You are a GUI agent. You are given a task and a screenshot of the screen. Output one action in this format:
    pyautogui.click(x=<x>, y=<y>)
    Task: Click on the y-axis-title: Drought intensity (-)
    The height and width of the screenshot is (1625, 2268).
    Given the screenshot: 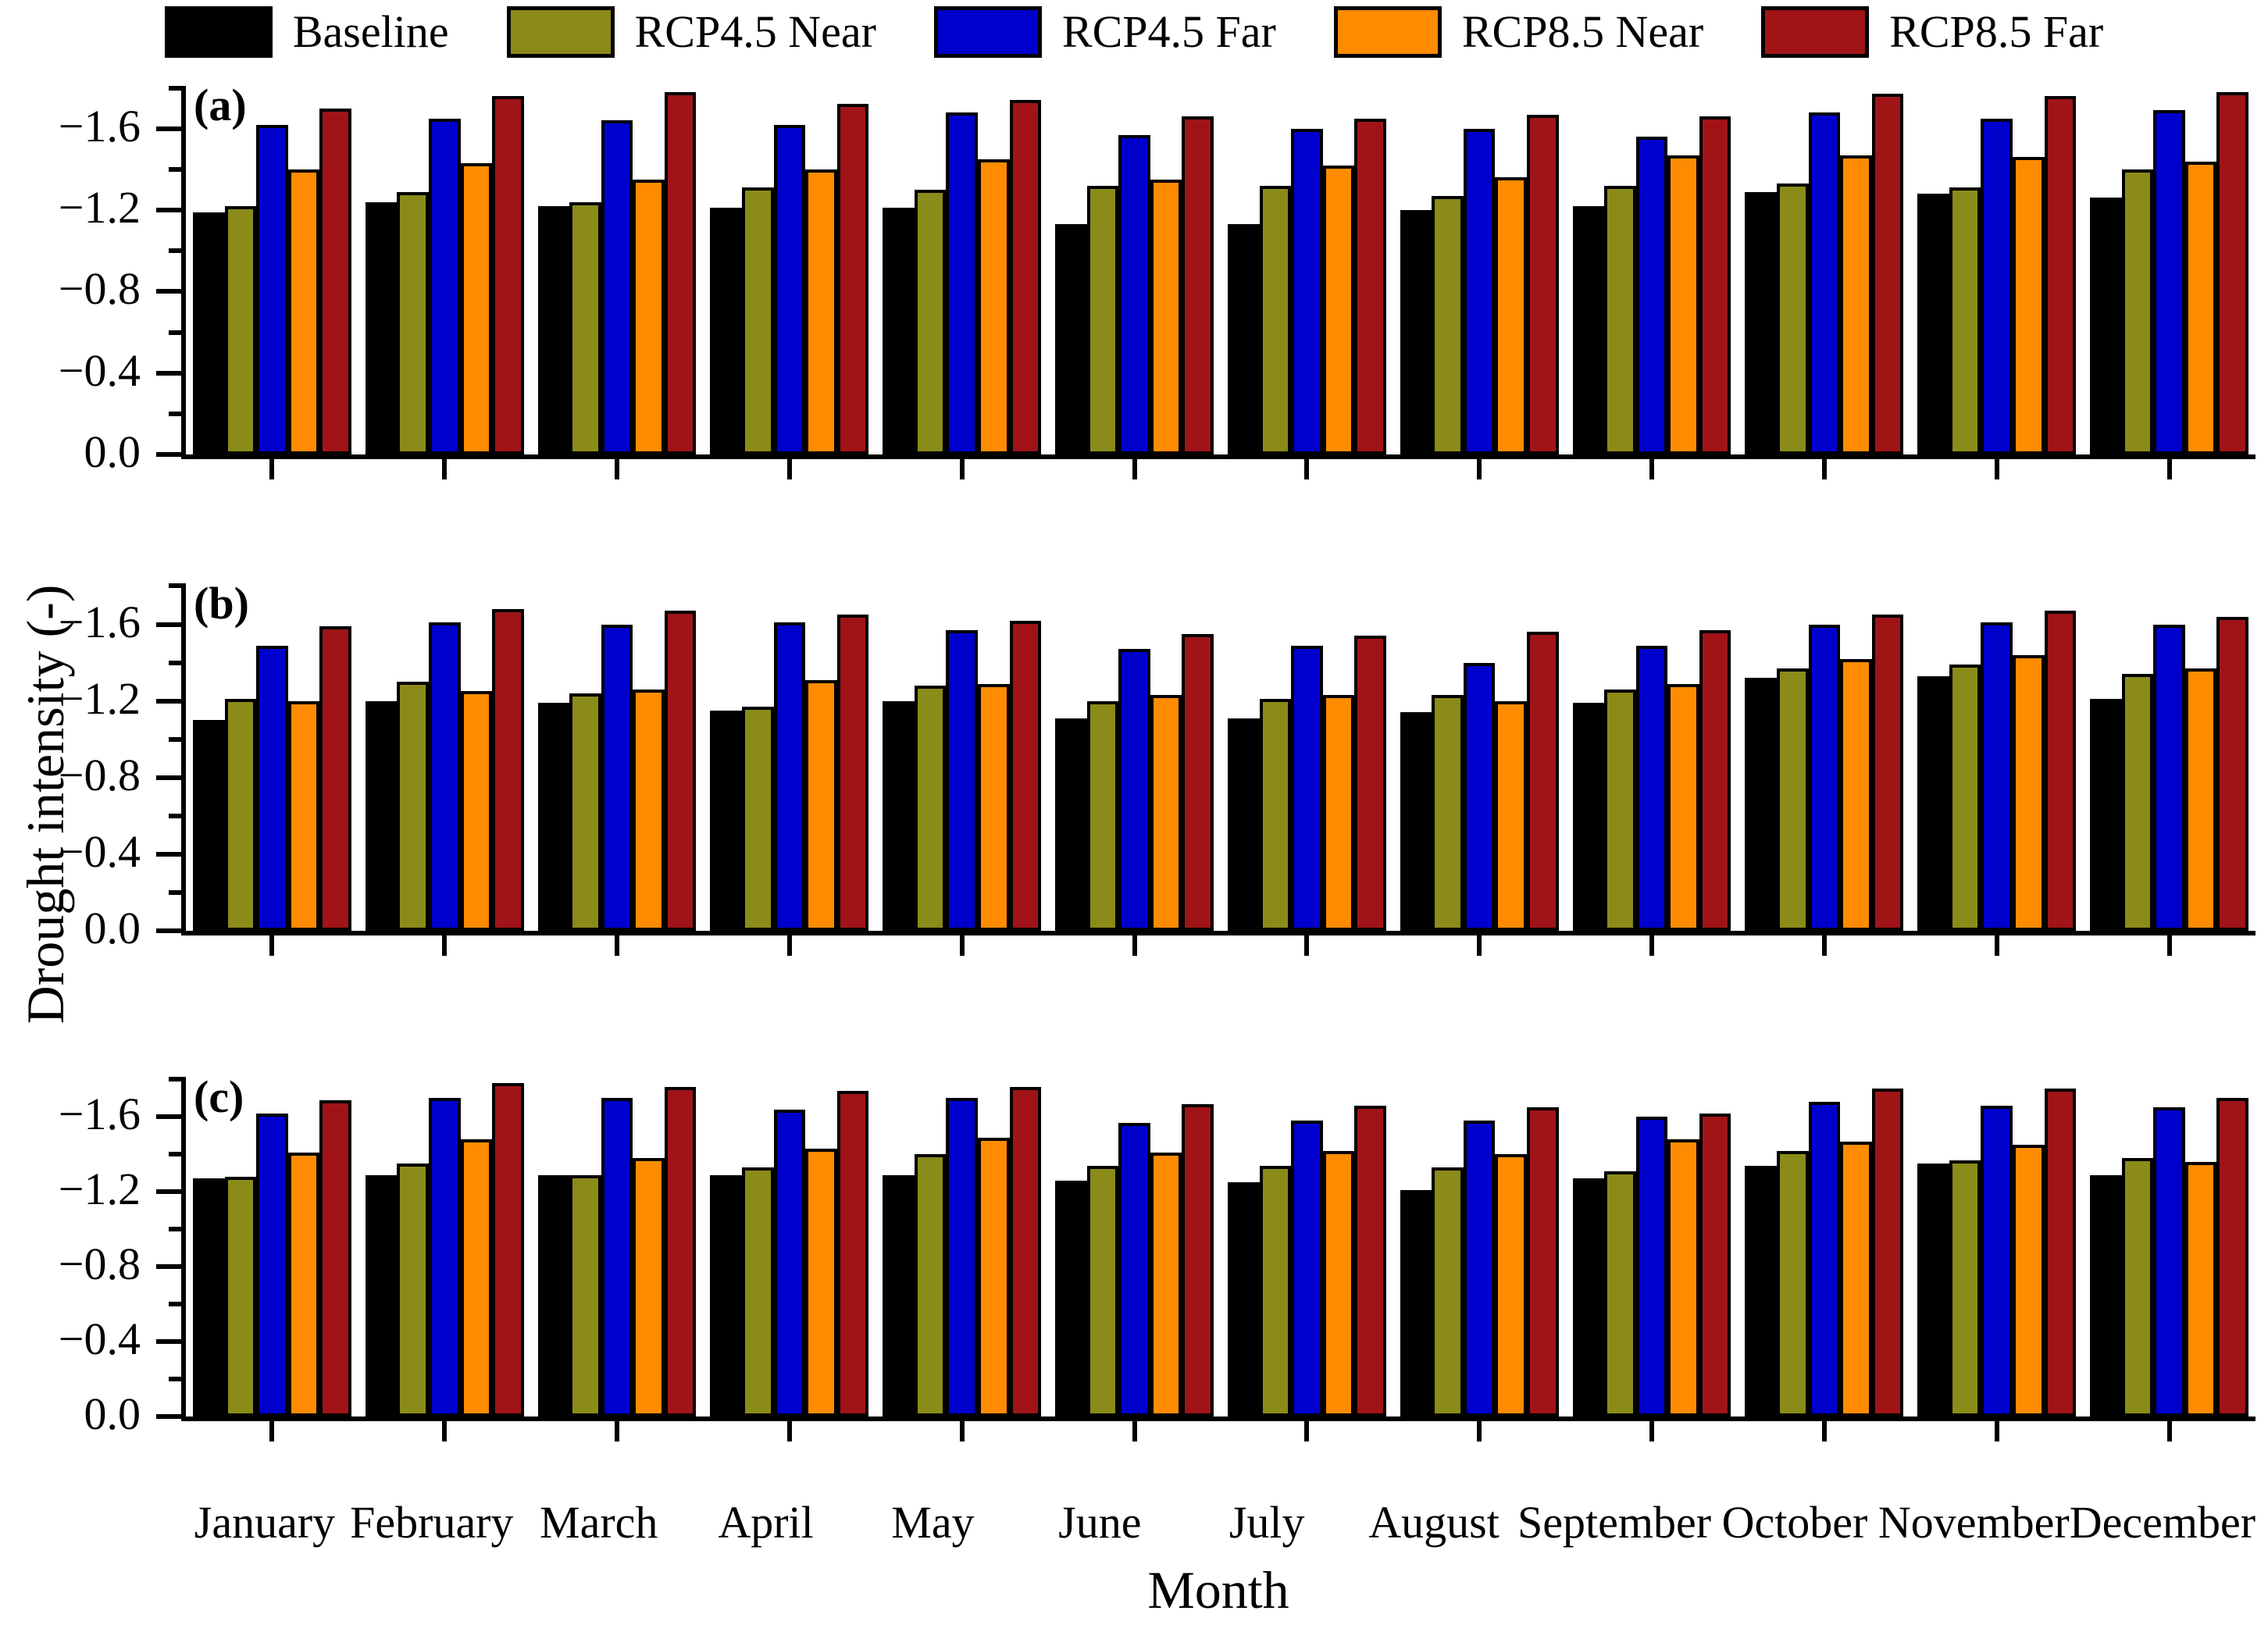 What is the action you would take?
    pyautogui.click(x=45, y=805)
    